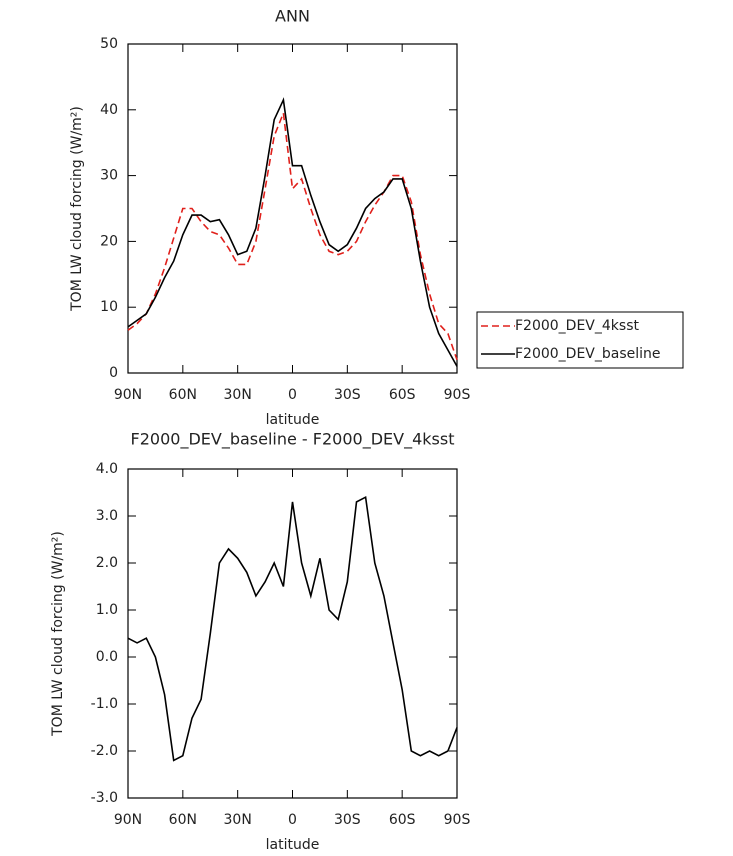  What do you see at coordinates (109, 110) in the screenshot?
I see `y-tick-label: 40` at bounding box center [109, 110].